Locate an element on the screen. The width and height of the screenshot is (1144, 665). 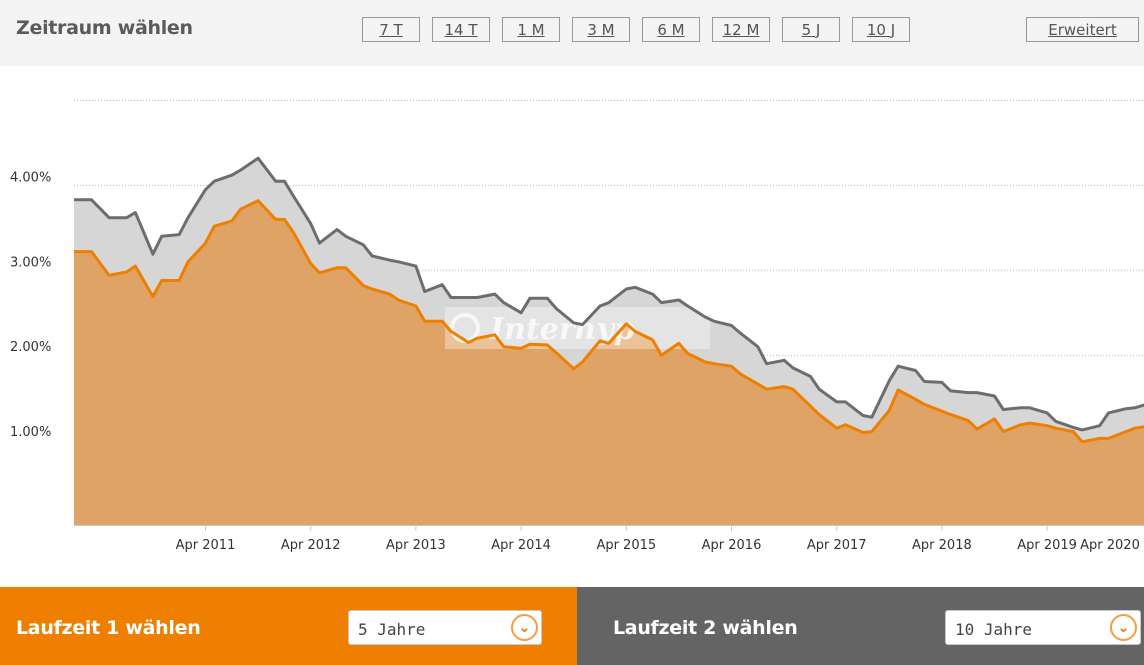
y-tick-label: 3.00% is located at coordinates (30, 262).